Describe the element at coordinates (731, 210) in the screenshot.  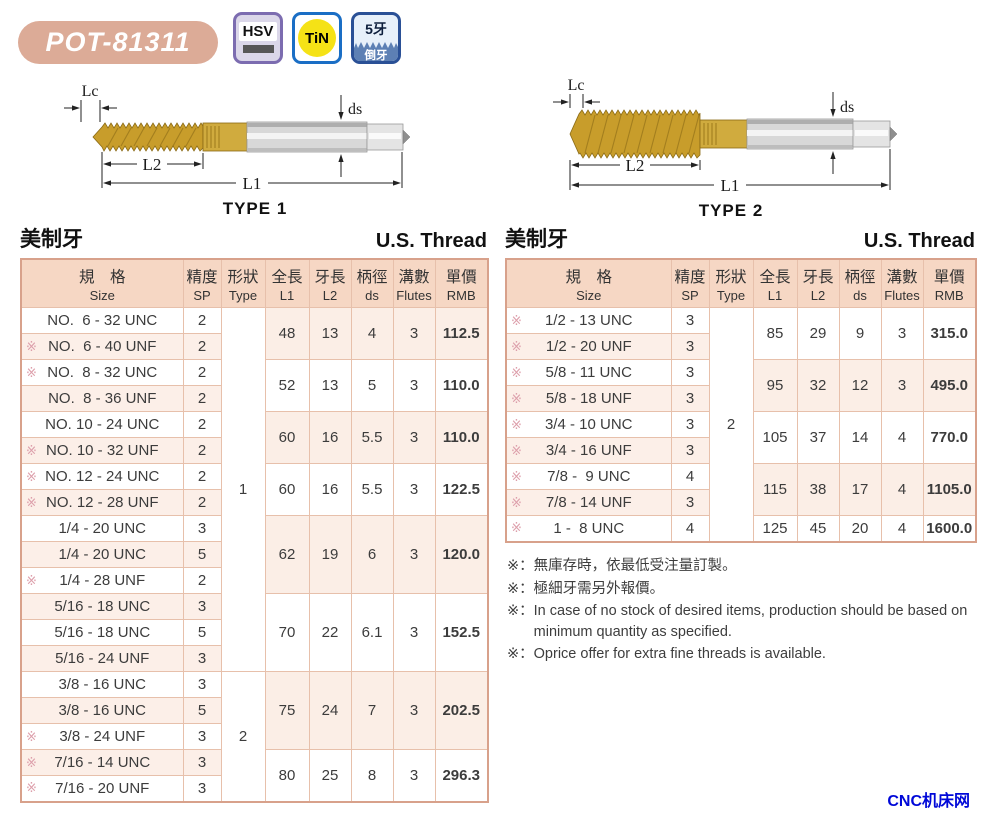
I see `type2-label: TYPE 2` at that location.